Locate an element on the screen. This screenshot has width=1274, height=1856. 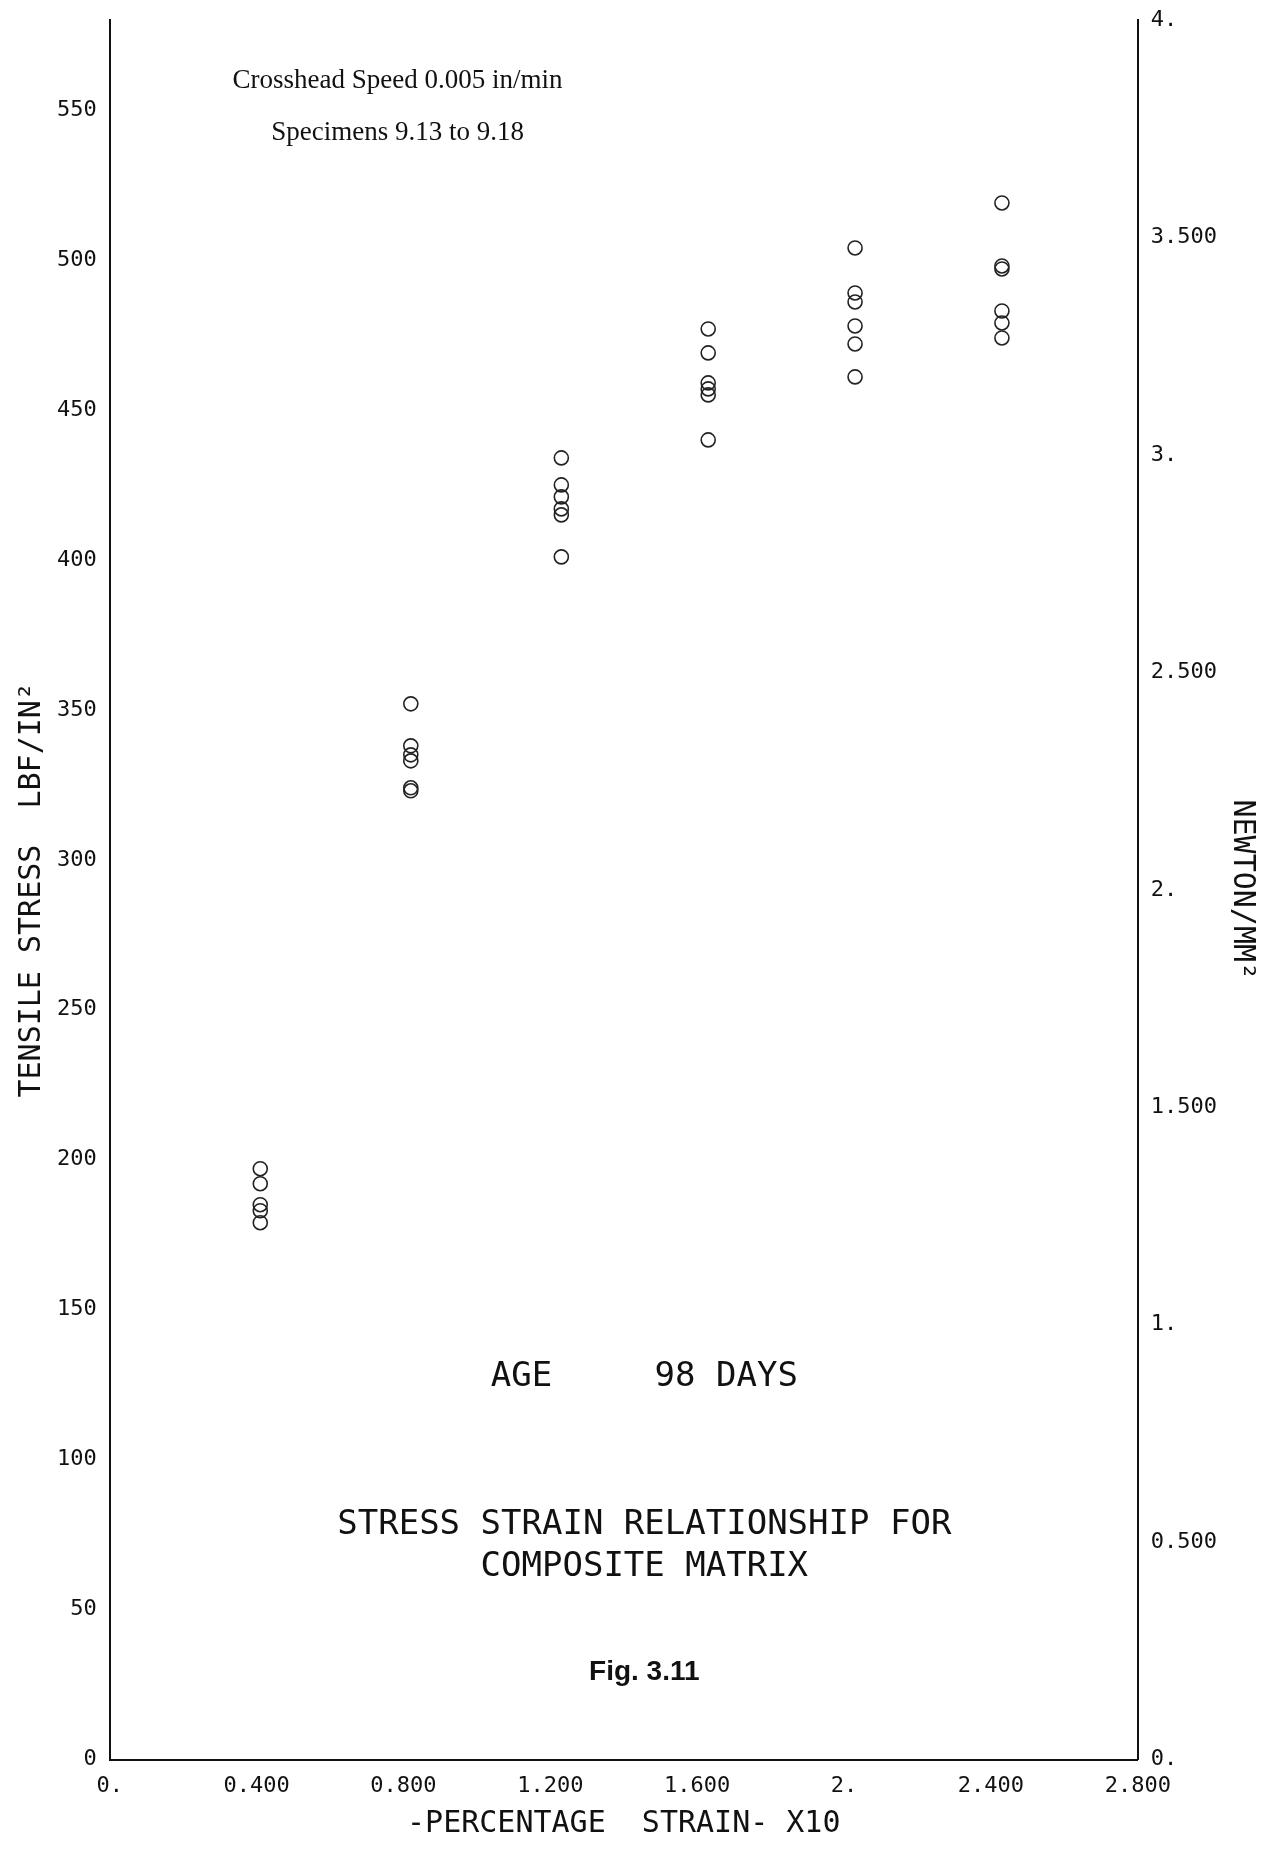
y-tick-label: 250 is located at coordinates (76, 1008).